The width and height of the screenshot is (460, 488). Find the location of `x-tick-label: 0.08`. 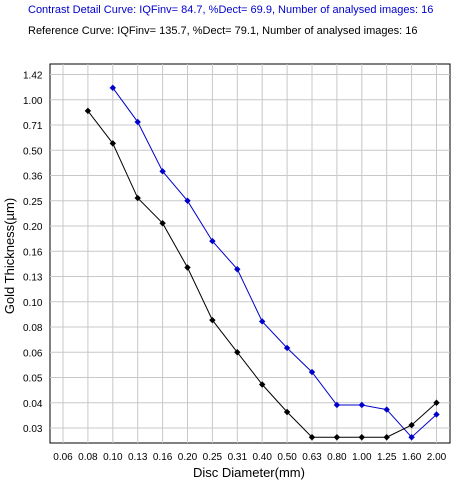

x-tick-label: 0.08 is located at coordinates (88, 457).